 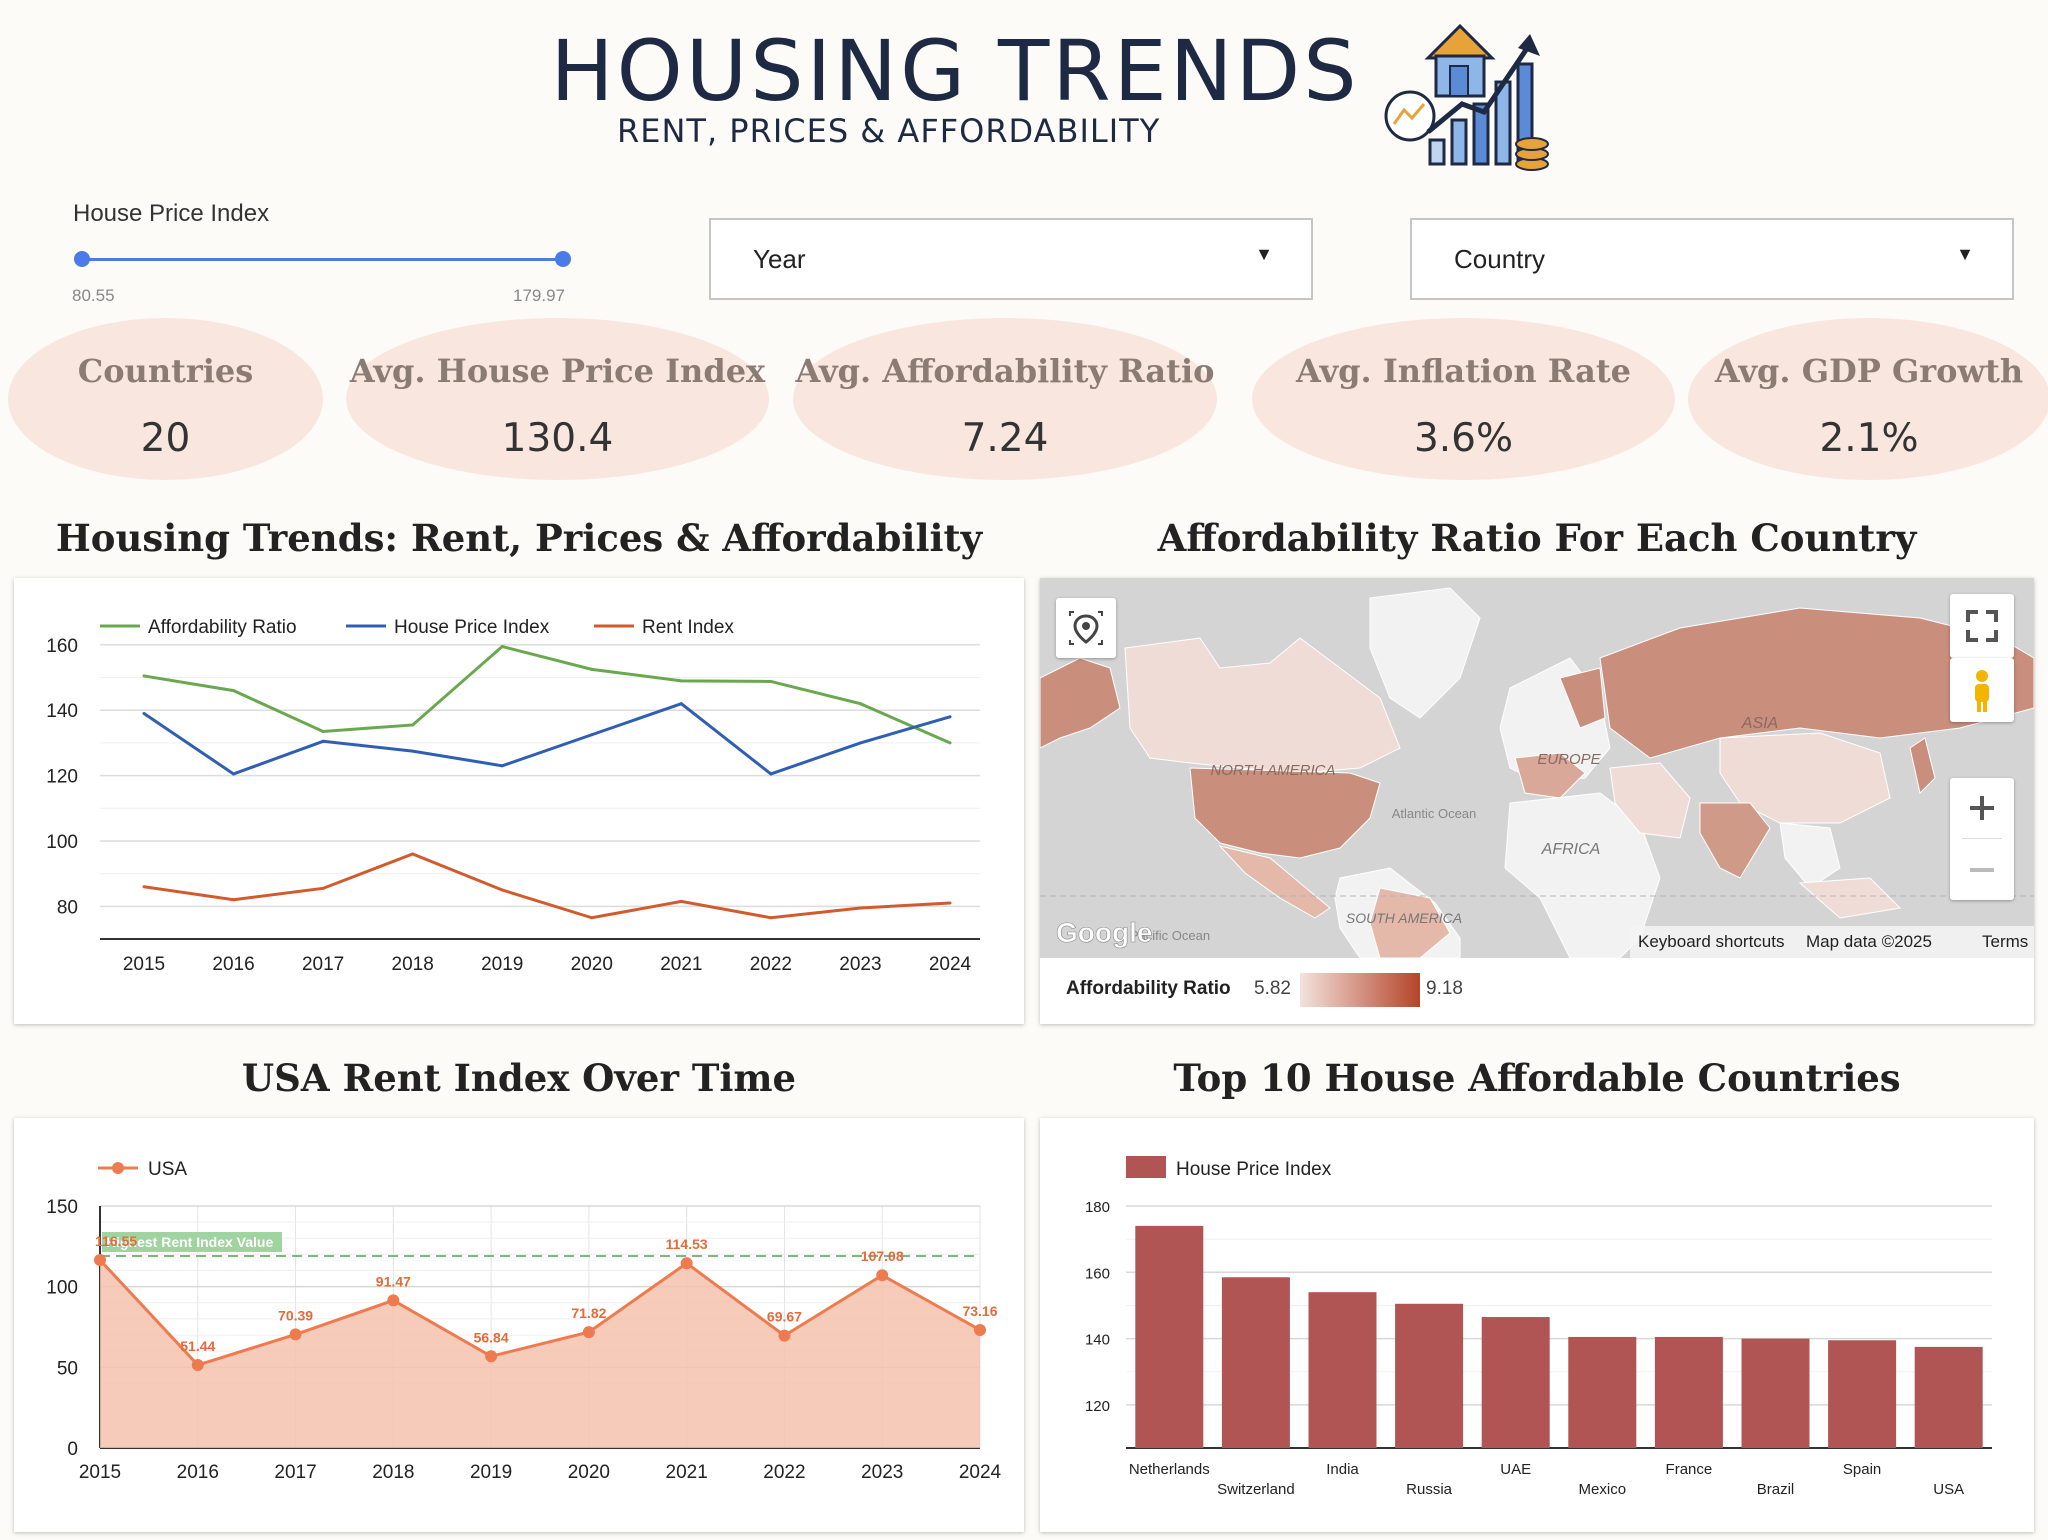 I want to click on slider-min-handle, so click(x=82, y=259).